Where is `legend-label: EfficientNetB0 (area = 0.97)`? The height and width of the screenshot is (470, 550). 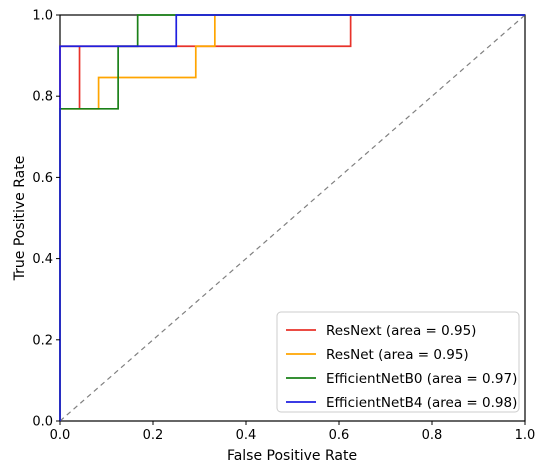 legend-label: EfficientNetB0 (area = 0.97) is located at coordinates (421, 379).